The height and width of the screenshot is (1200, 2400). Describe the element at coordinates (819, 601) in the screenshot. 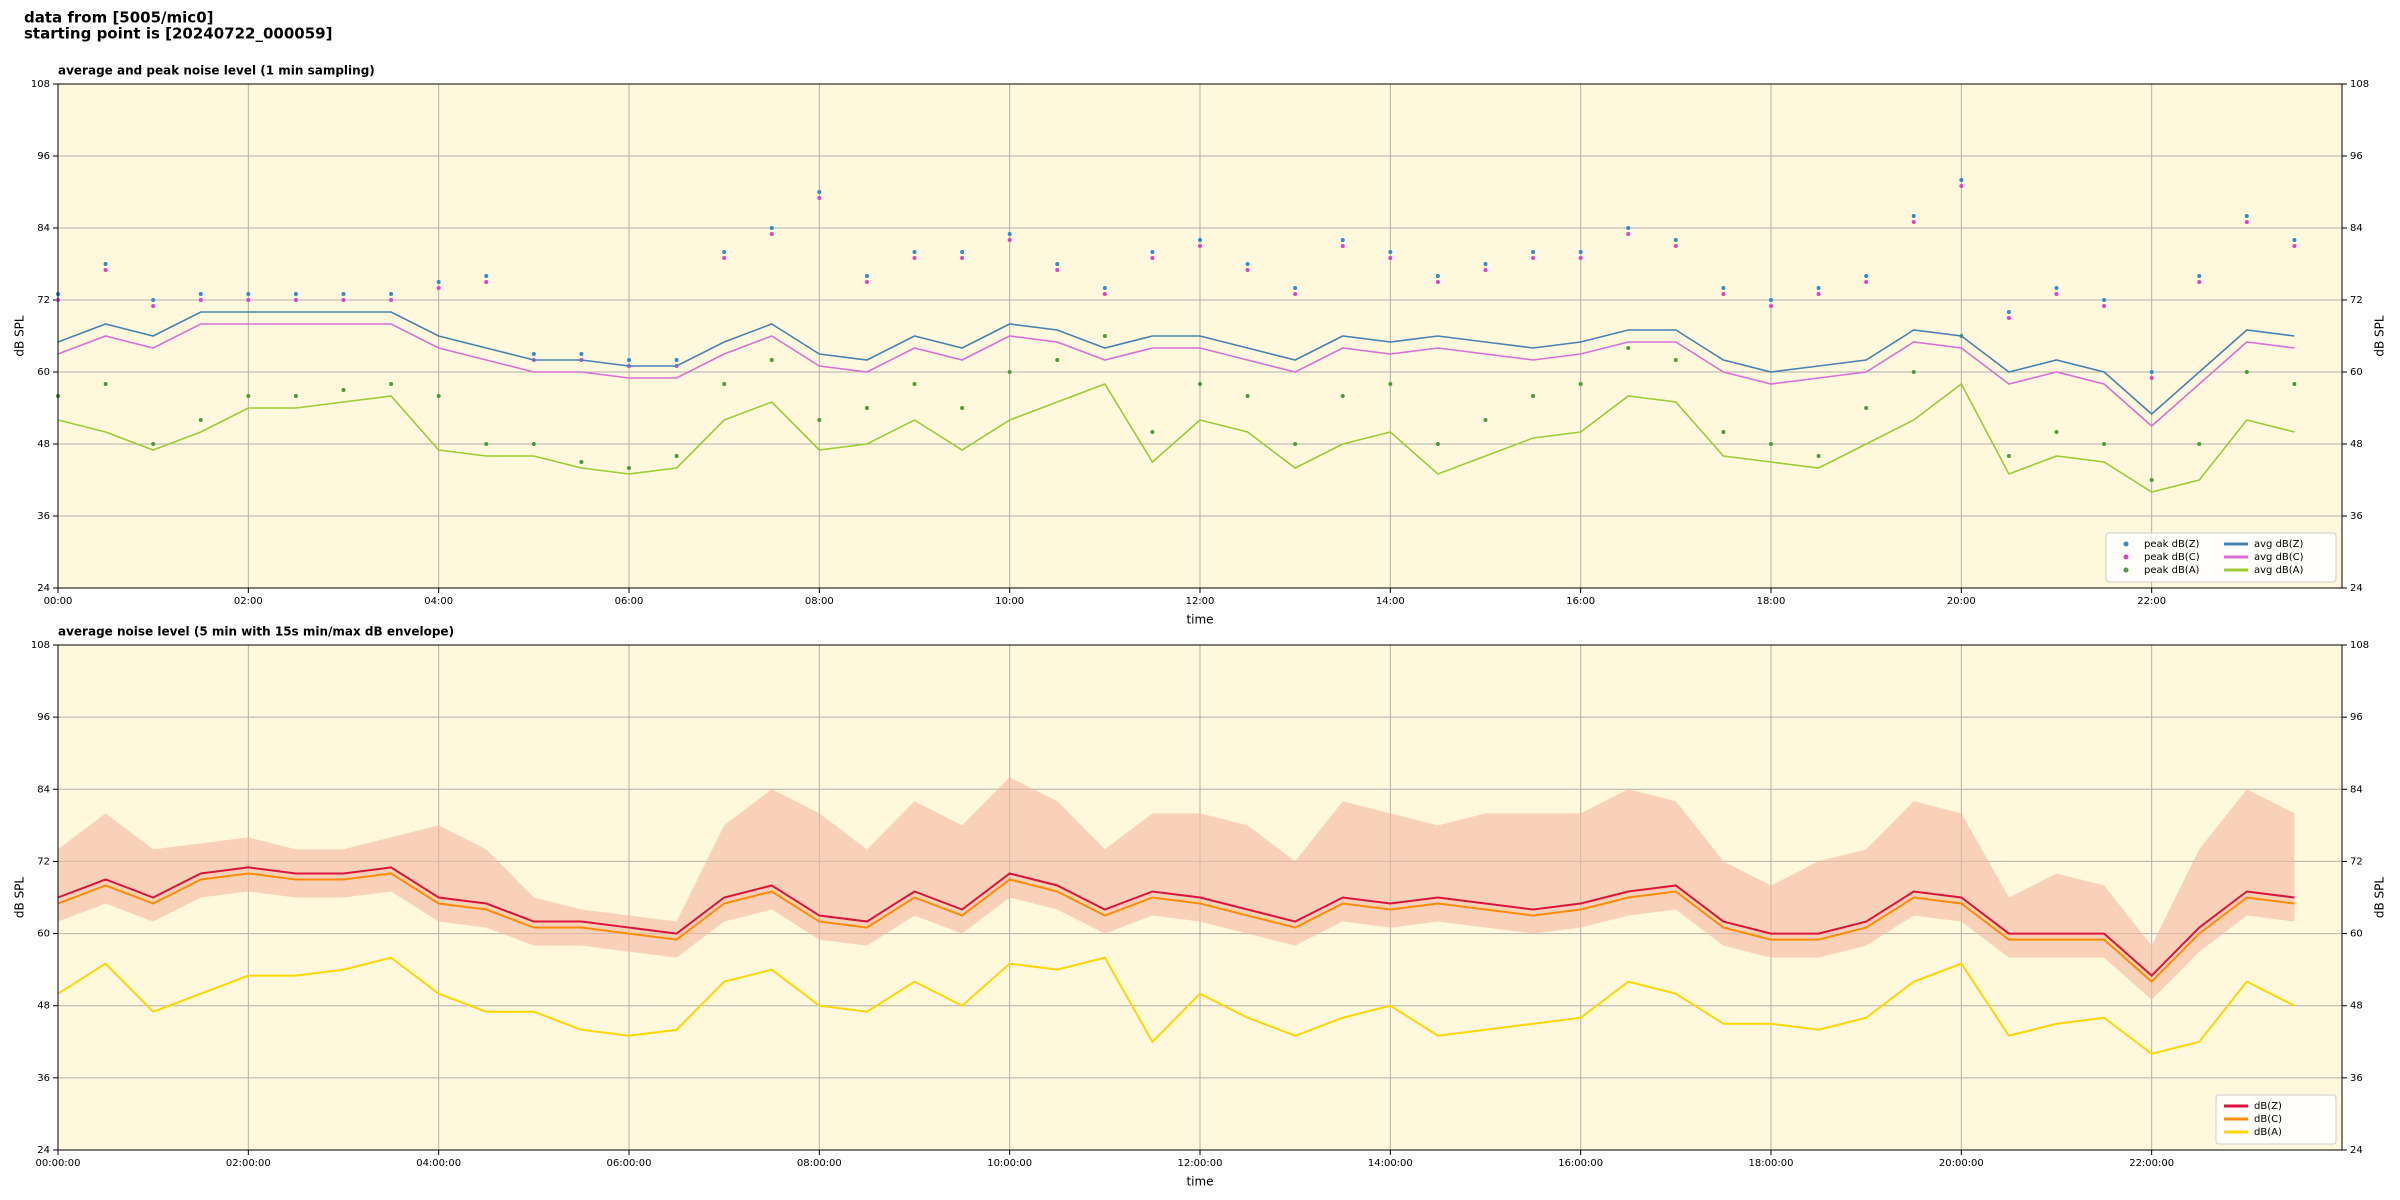

I see `x-tick-label: 08:00` at that location.